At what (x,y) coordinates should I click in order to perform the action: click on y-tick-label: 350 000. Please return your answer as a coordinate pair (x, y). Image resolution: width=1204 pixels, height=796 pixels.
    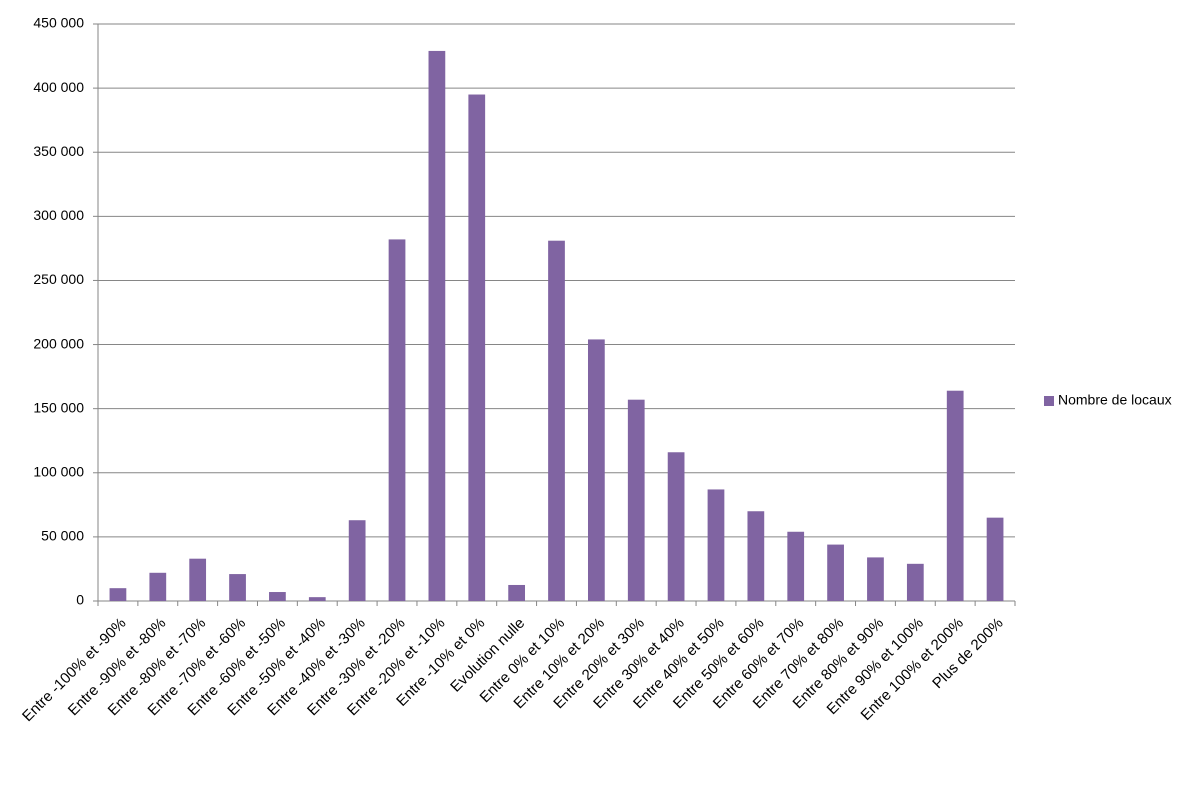
    Looking at the image, I should click on (58, 151).